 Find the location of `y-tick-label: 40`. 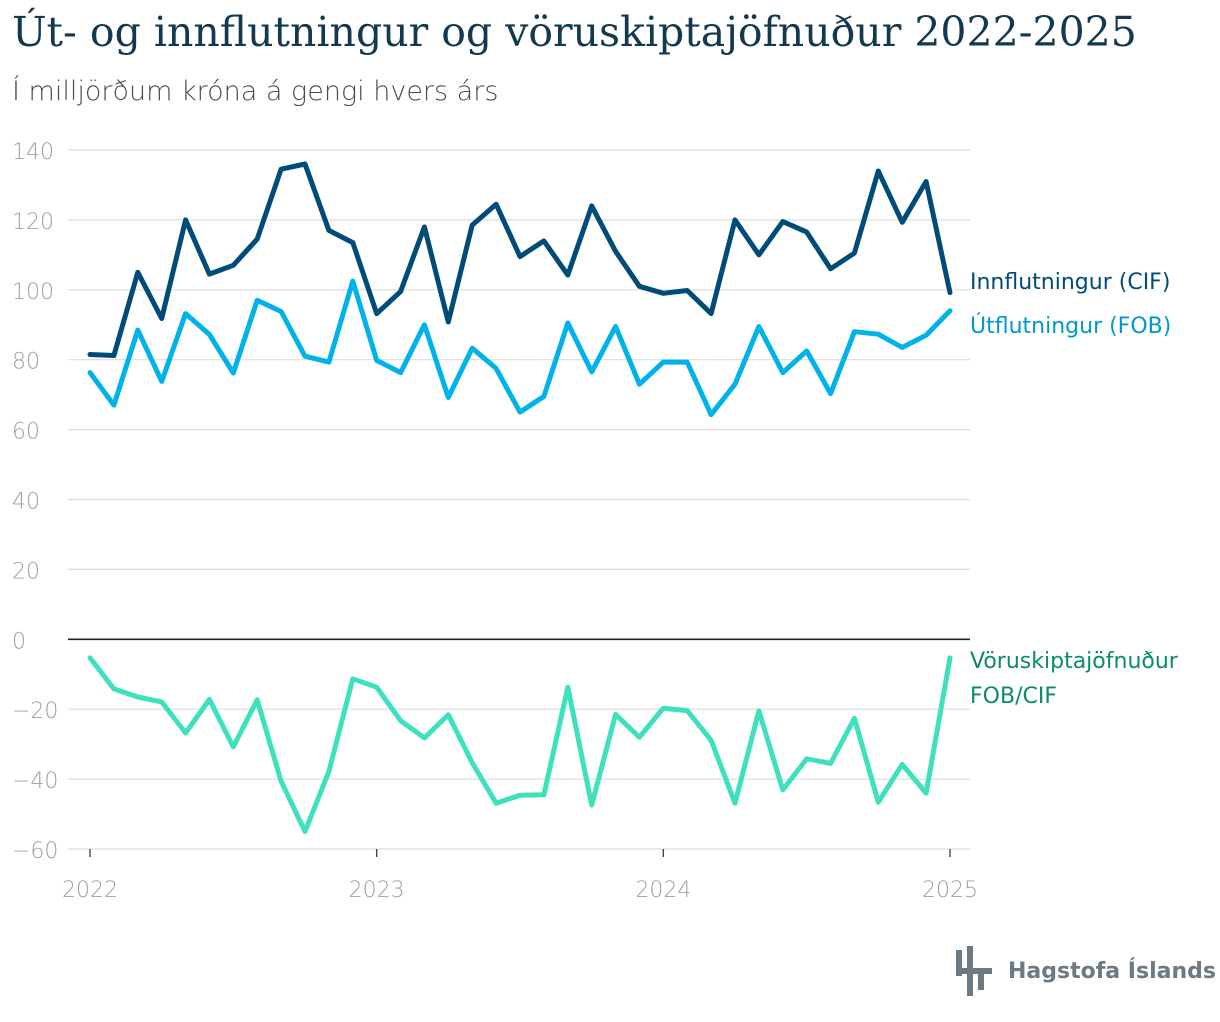

y-tick-label: 40 is located at coordinates (26, 502).